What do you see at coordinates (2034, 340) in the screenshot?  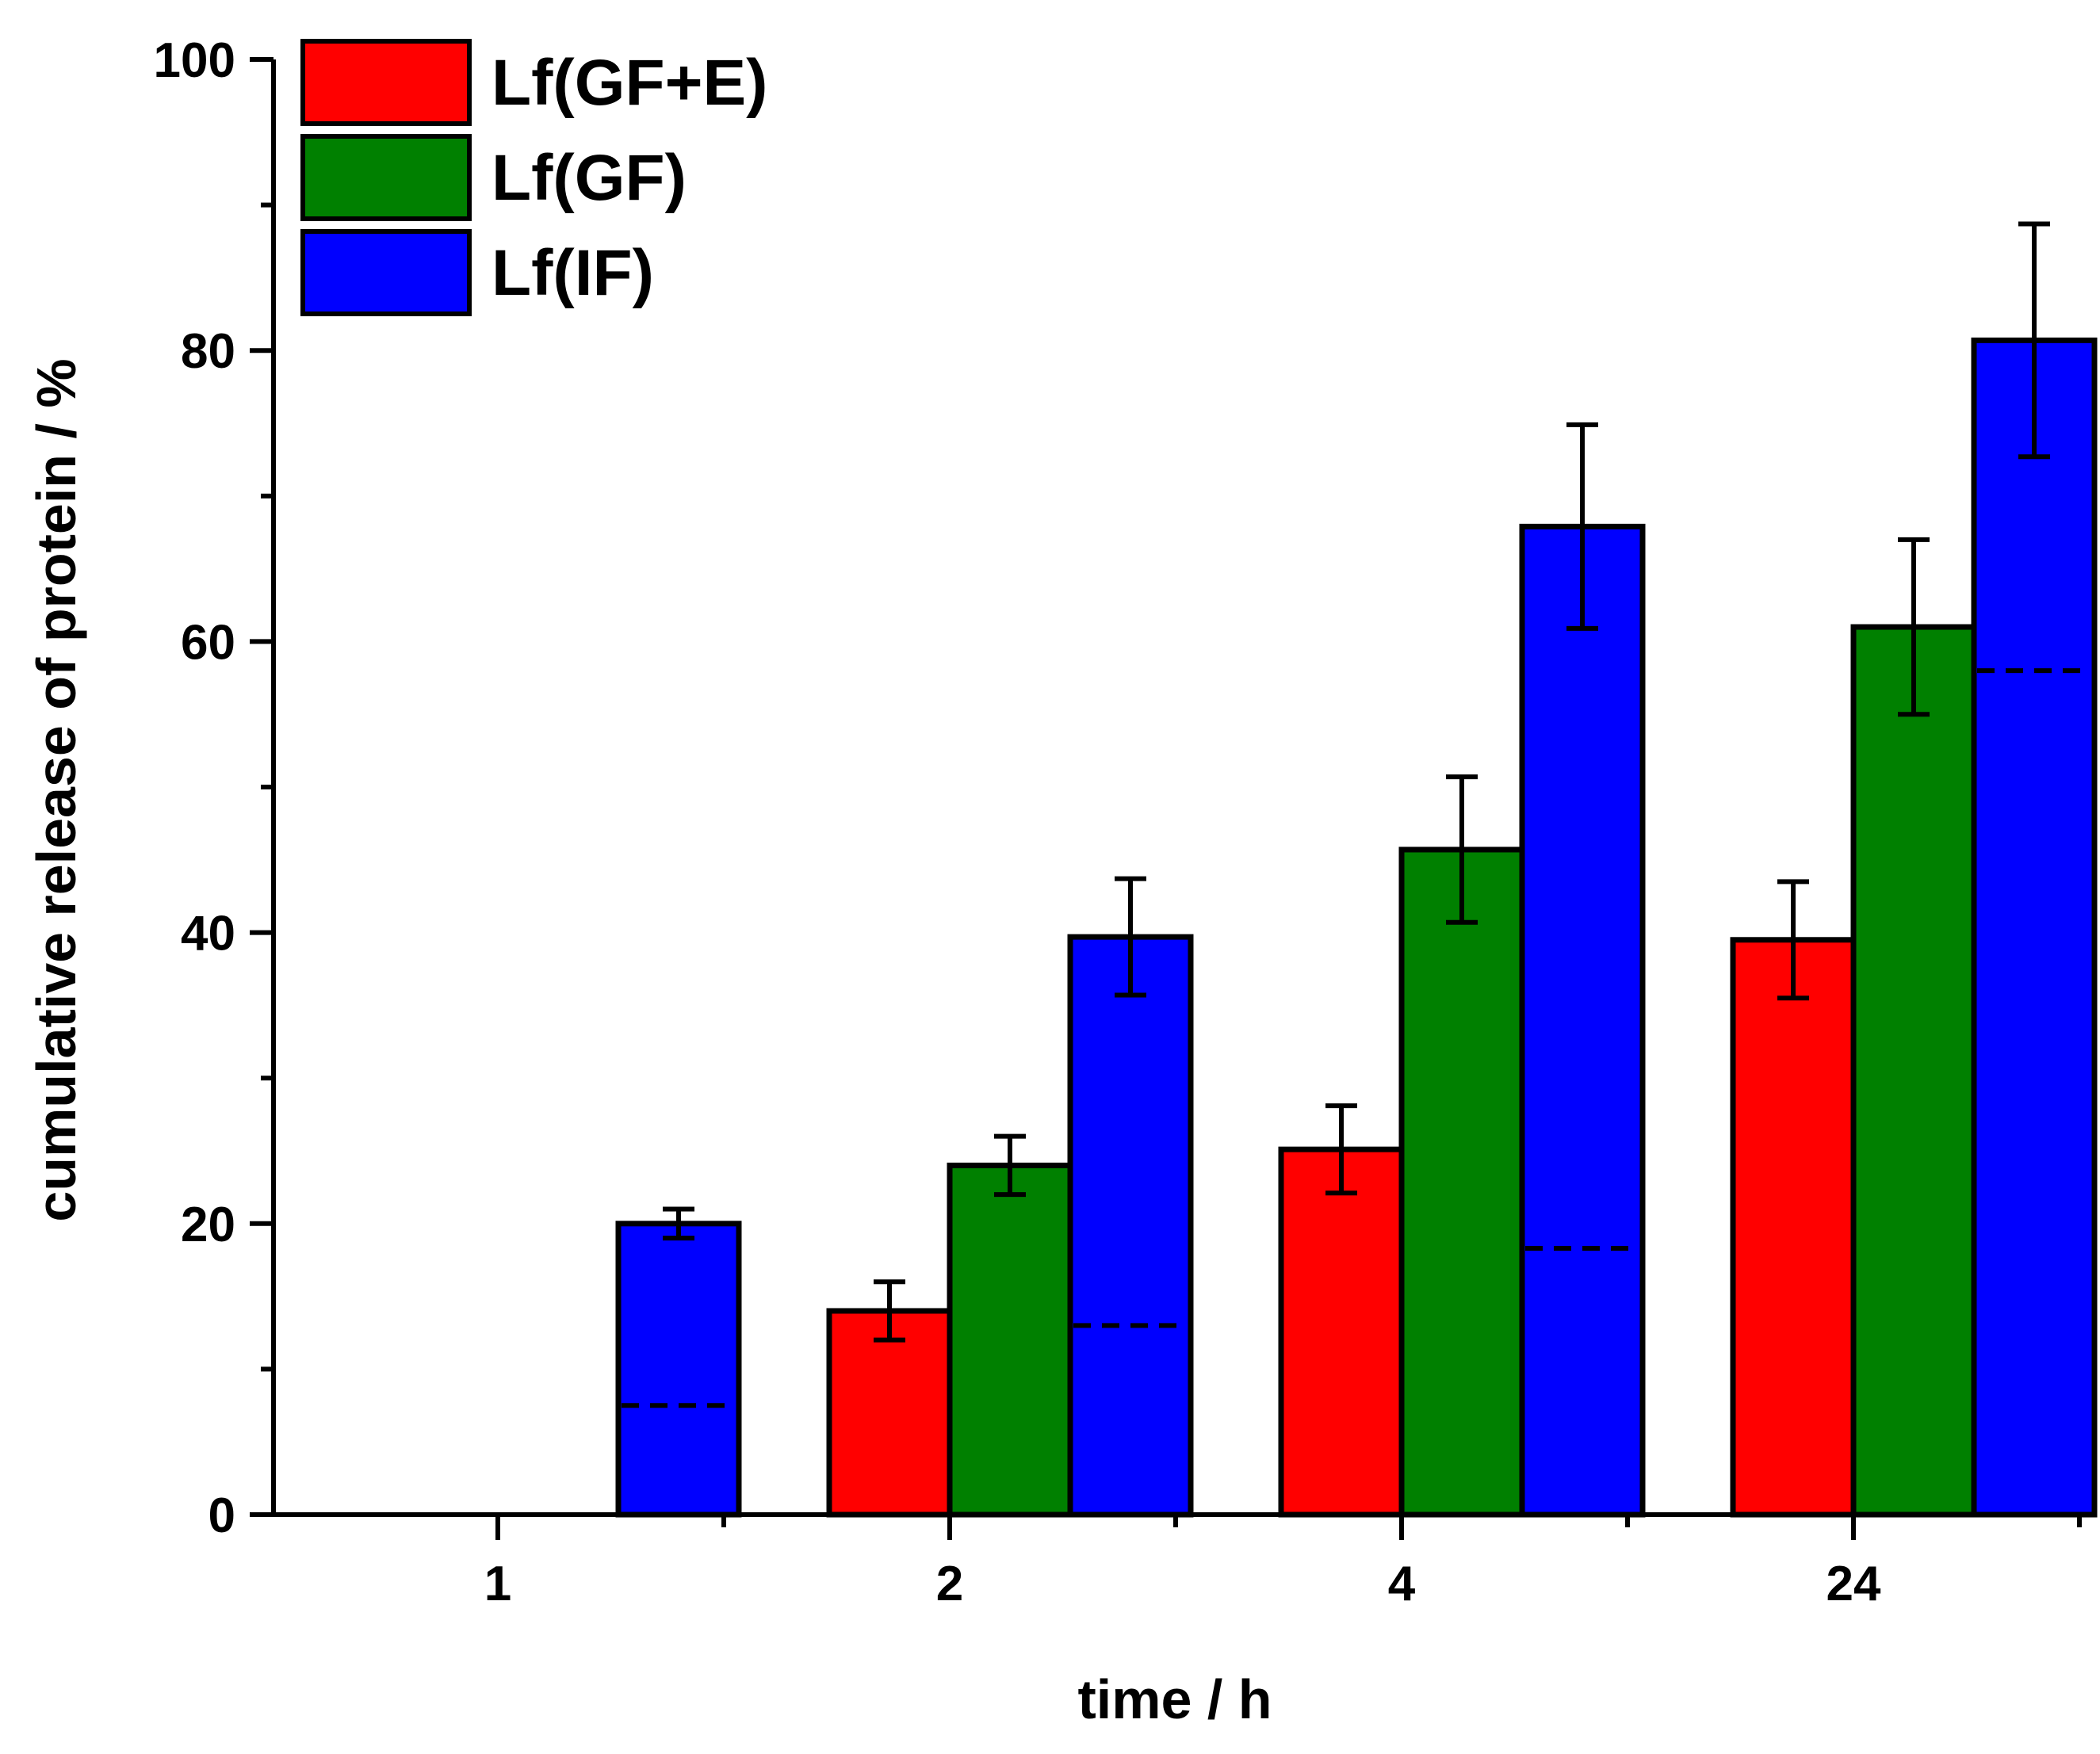 I see `error-bar-lf-if--24` at bounding box center [2034, 340].